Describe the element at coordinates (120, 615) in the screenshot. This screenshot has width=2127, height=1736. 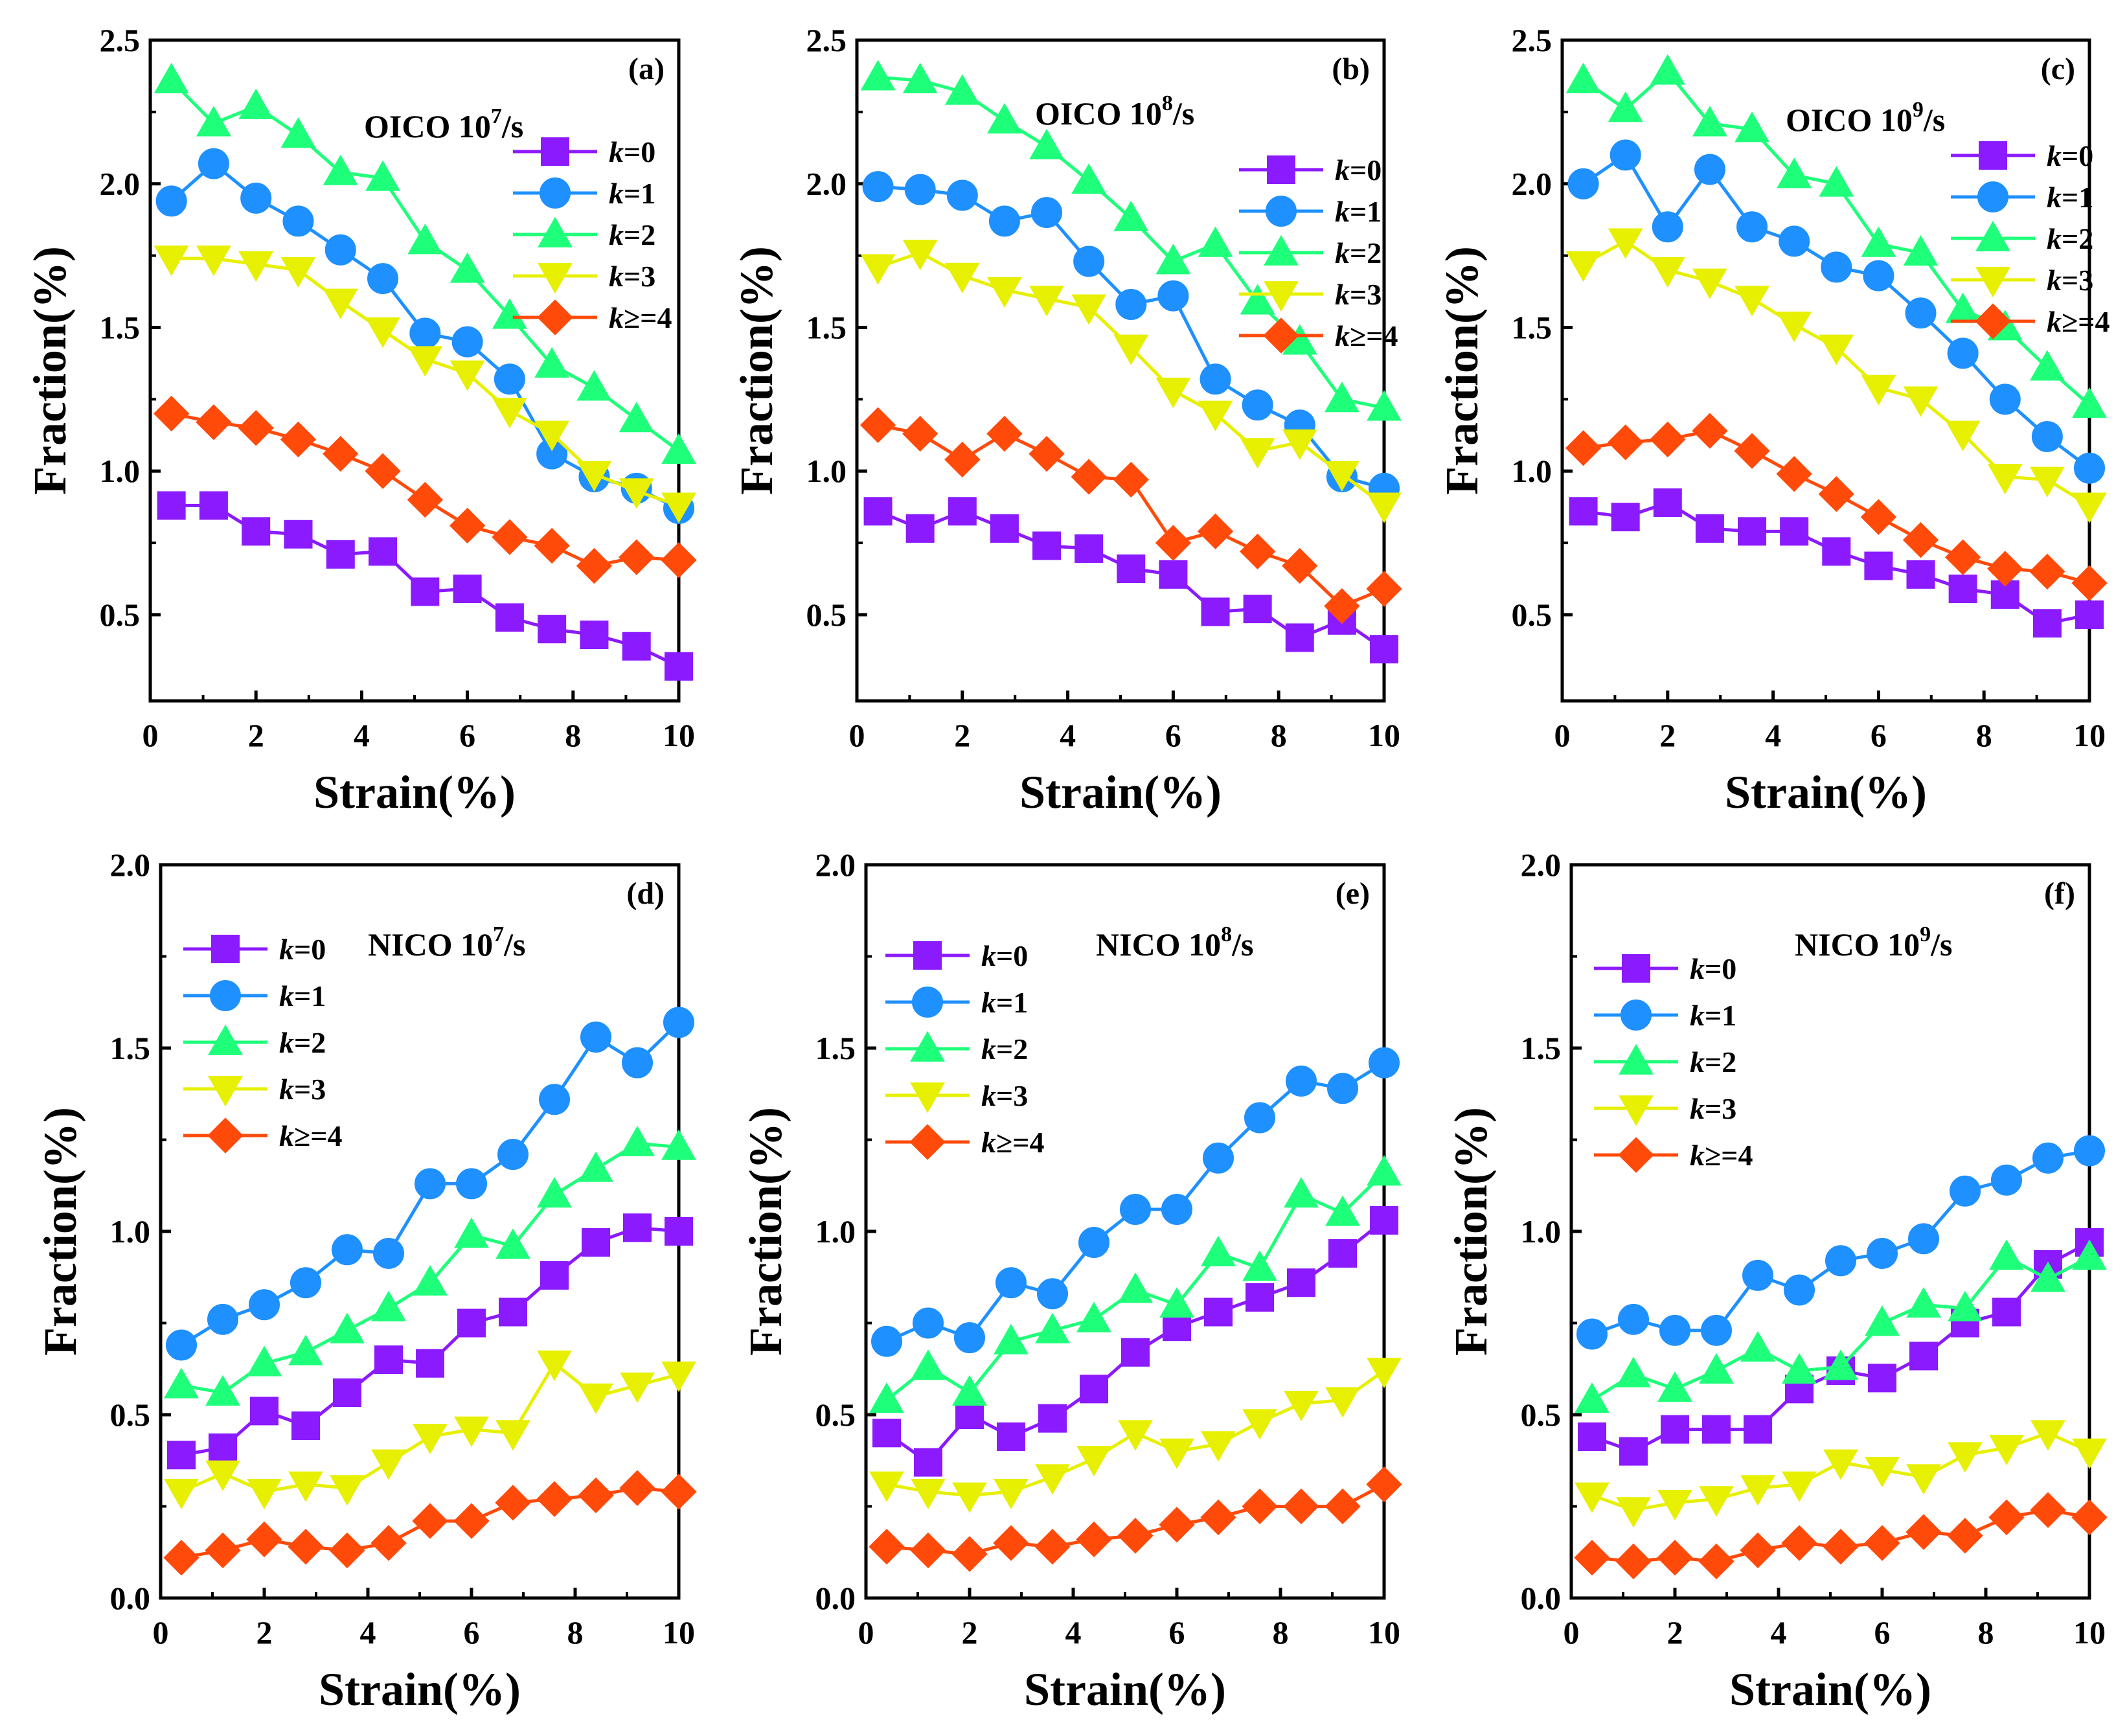
I see `y-tick-label: 0.5` at that location.